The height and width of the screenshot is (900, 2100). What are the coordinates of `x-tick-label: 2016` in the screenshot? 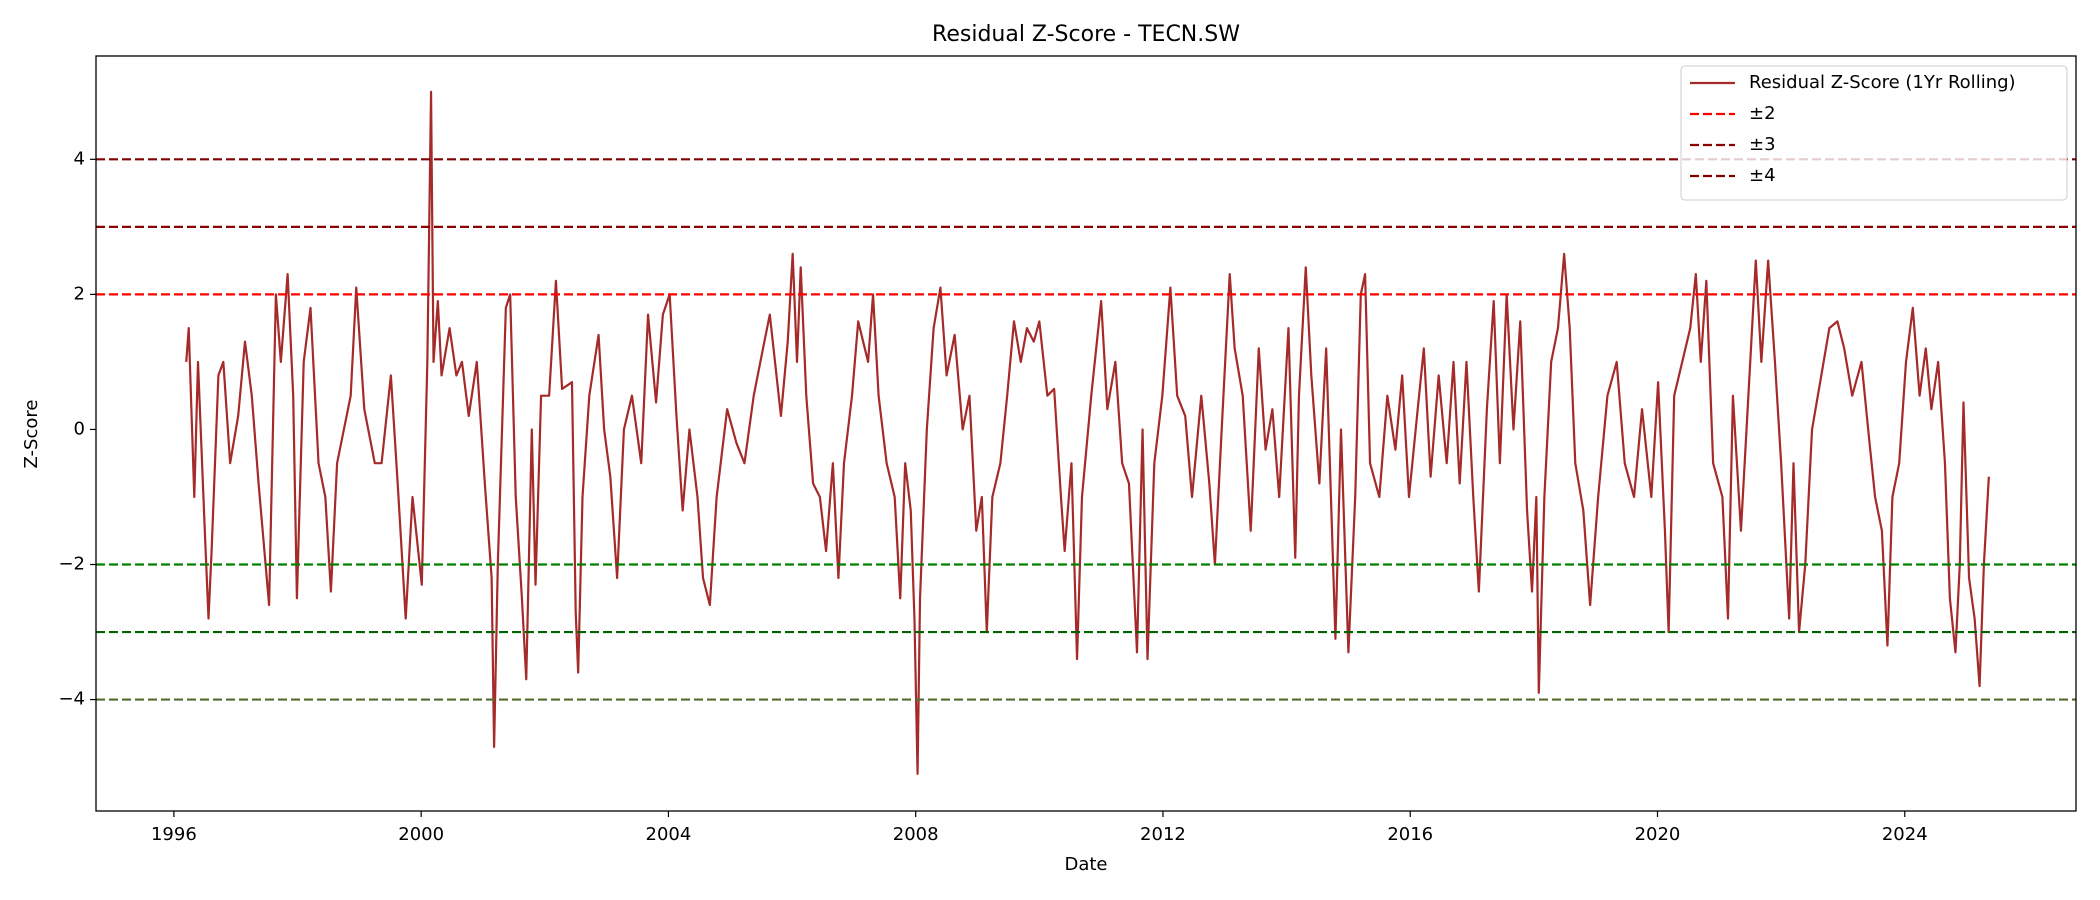 It's located at (1410, 834).